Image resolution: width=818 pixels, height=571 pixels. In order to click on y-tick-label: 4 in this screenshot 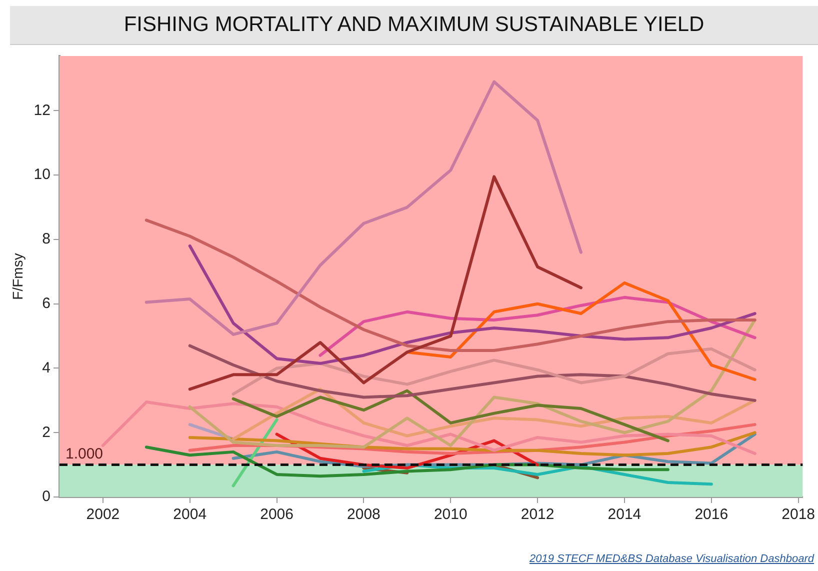, I will do `click(46, 367)`.